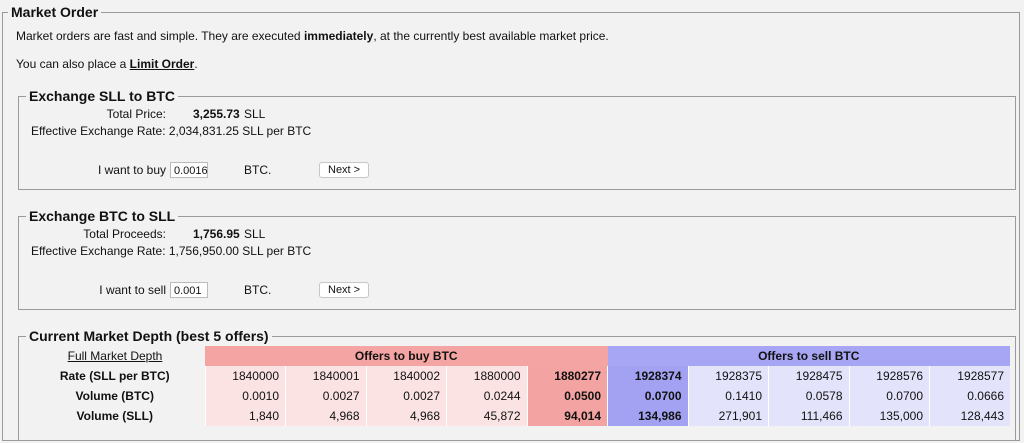 This screenshot has height=443, width=1024. I want to click on sell-cell: 1928577, so click(969, 376).